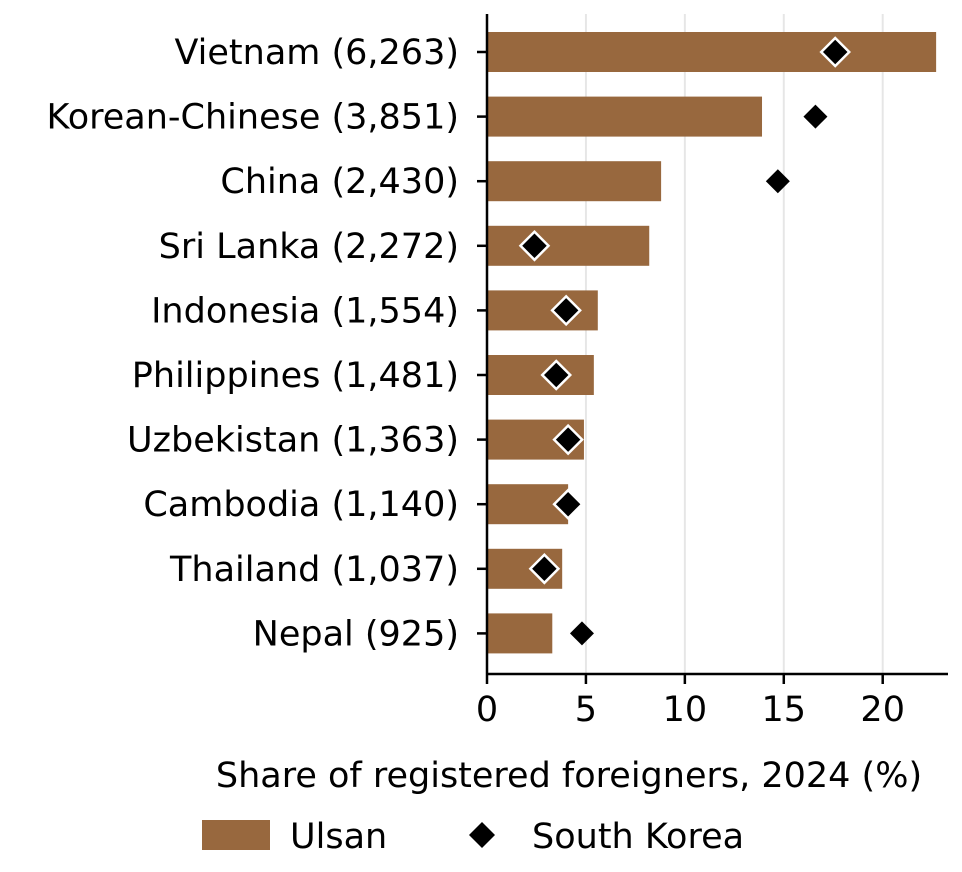 The height and width of the screenshot is (872, 962). Describe the element at coordinates (339, 182) in the screenshot. I see `category-label: China (2,430)` at that location.